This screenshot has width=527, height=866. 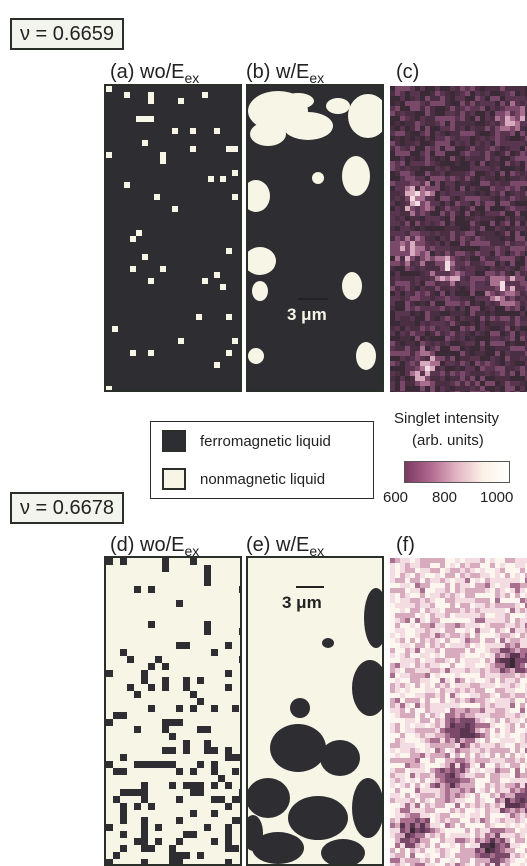 I want to click on colorbar-tick-1000: 1000, so click(x=497, y=497).